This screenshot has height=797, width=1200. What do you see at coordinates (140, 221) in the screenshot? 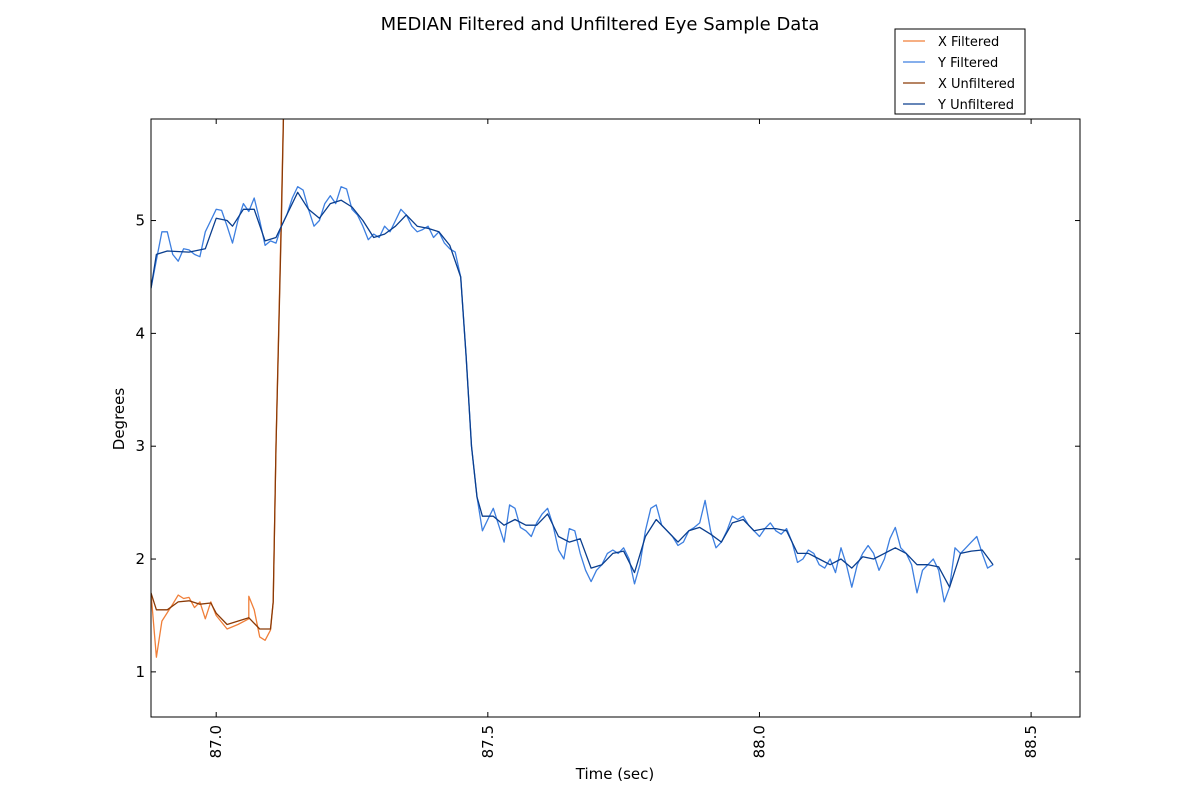
I see `y-tick-label: 5` at bounding box center [140, 221].